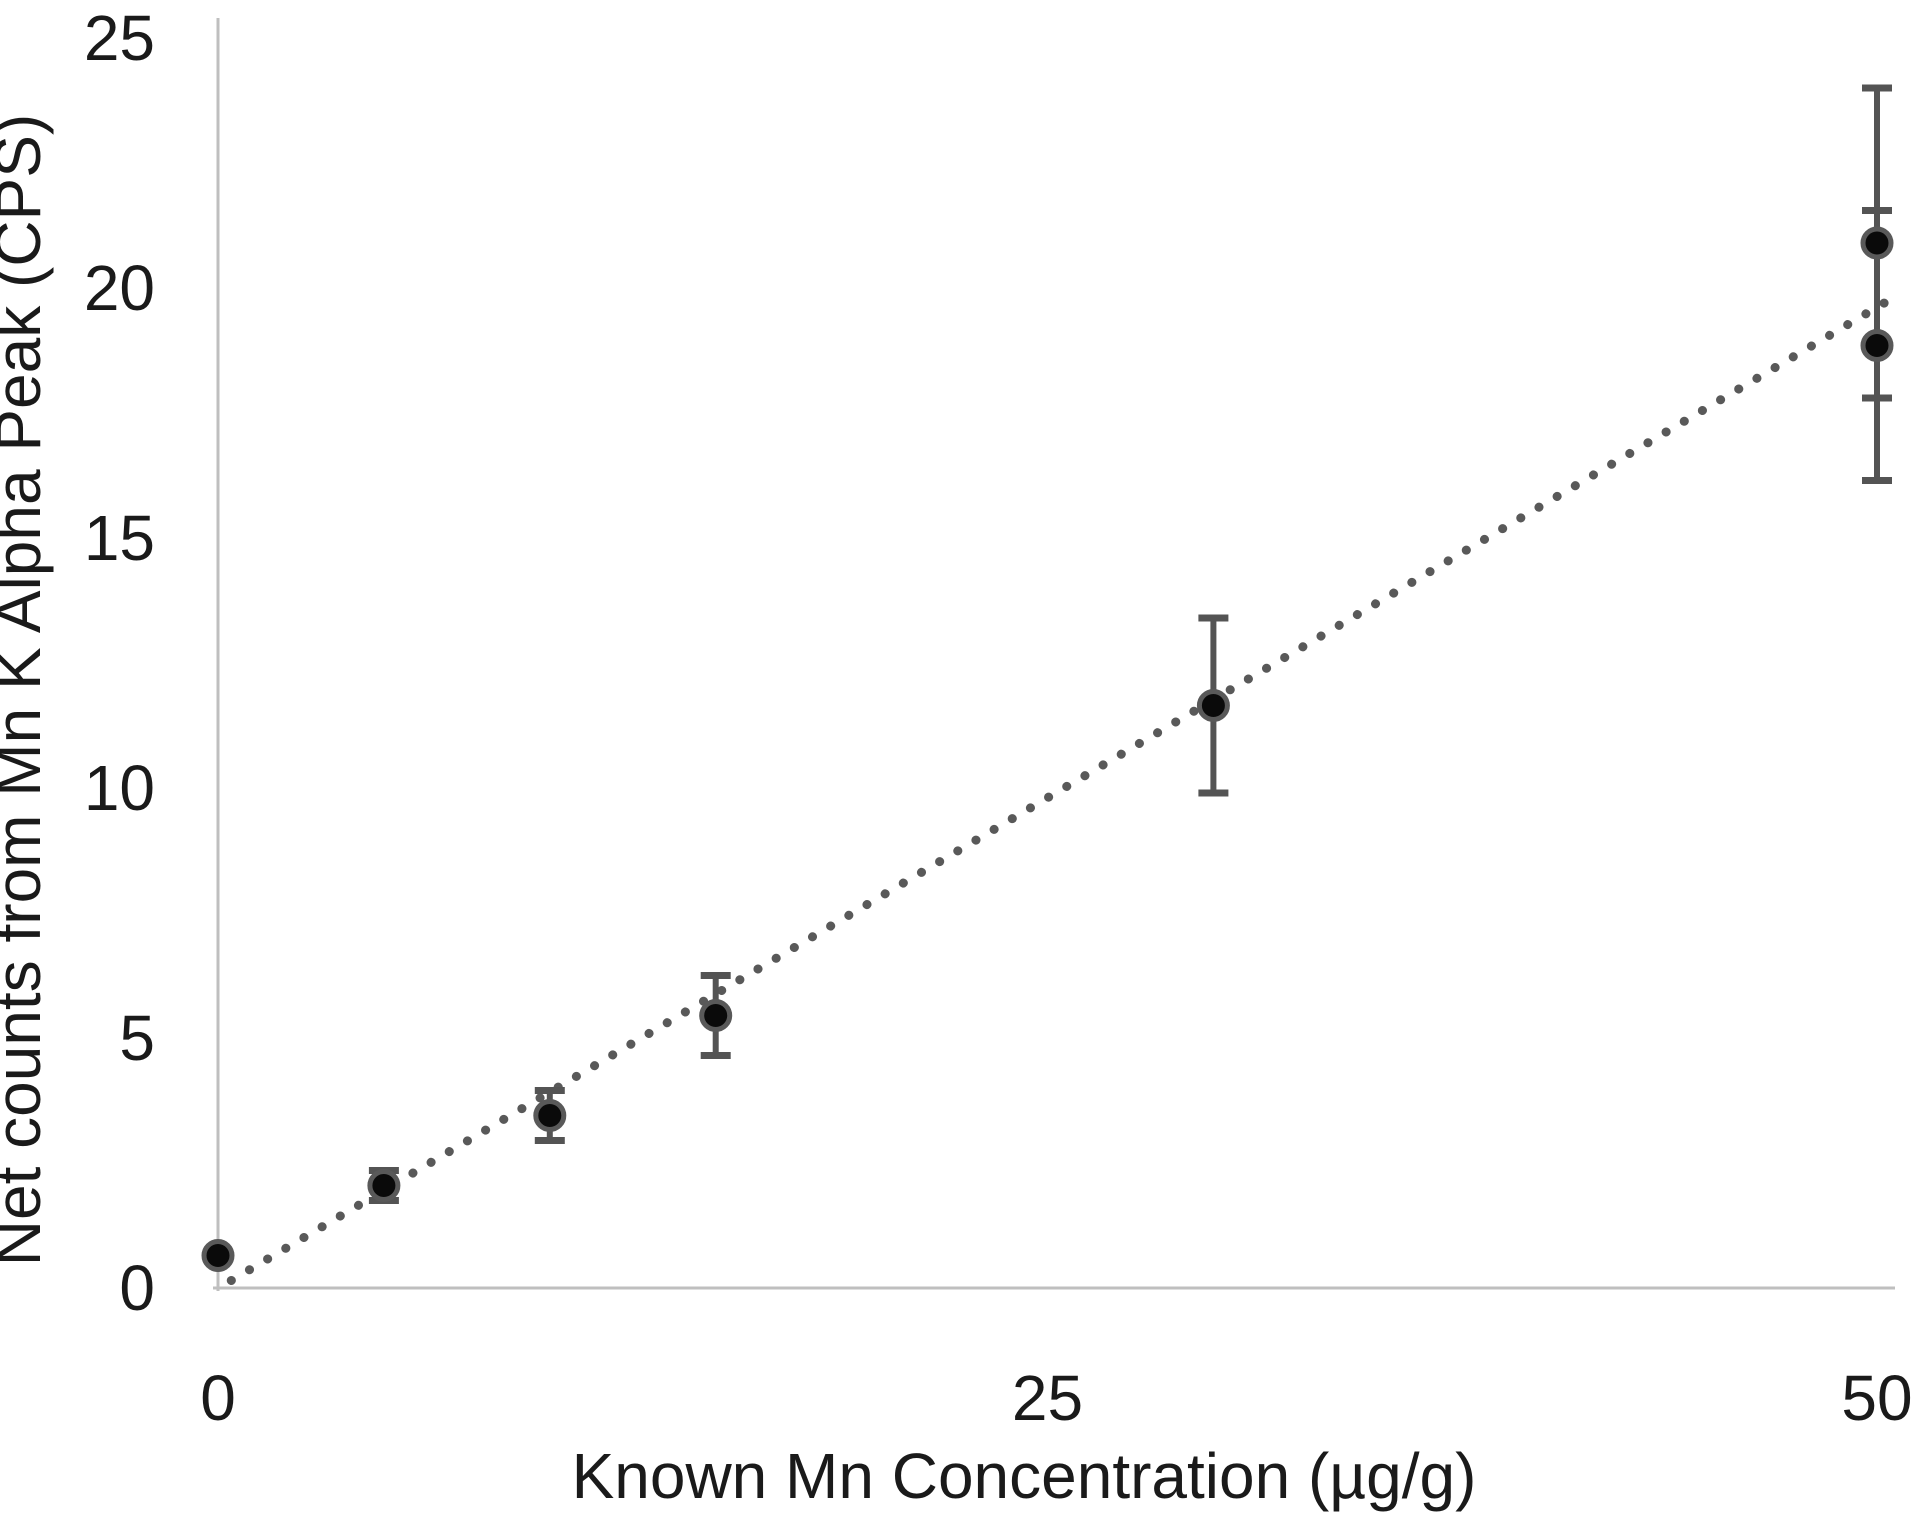 This screenshot has height=1522, width=1920. What do you see at coordinates (1876, 1398) in the screenshot?
I see `x-tick-label: 50` at bounding box center [1876, 1398].